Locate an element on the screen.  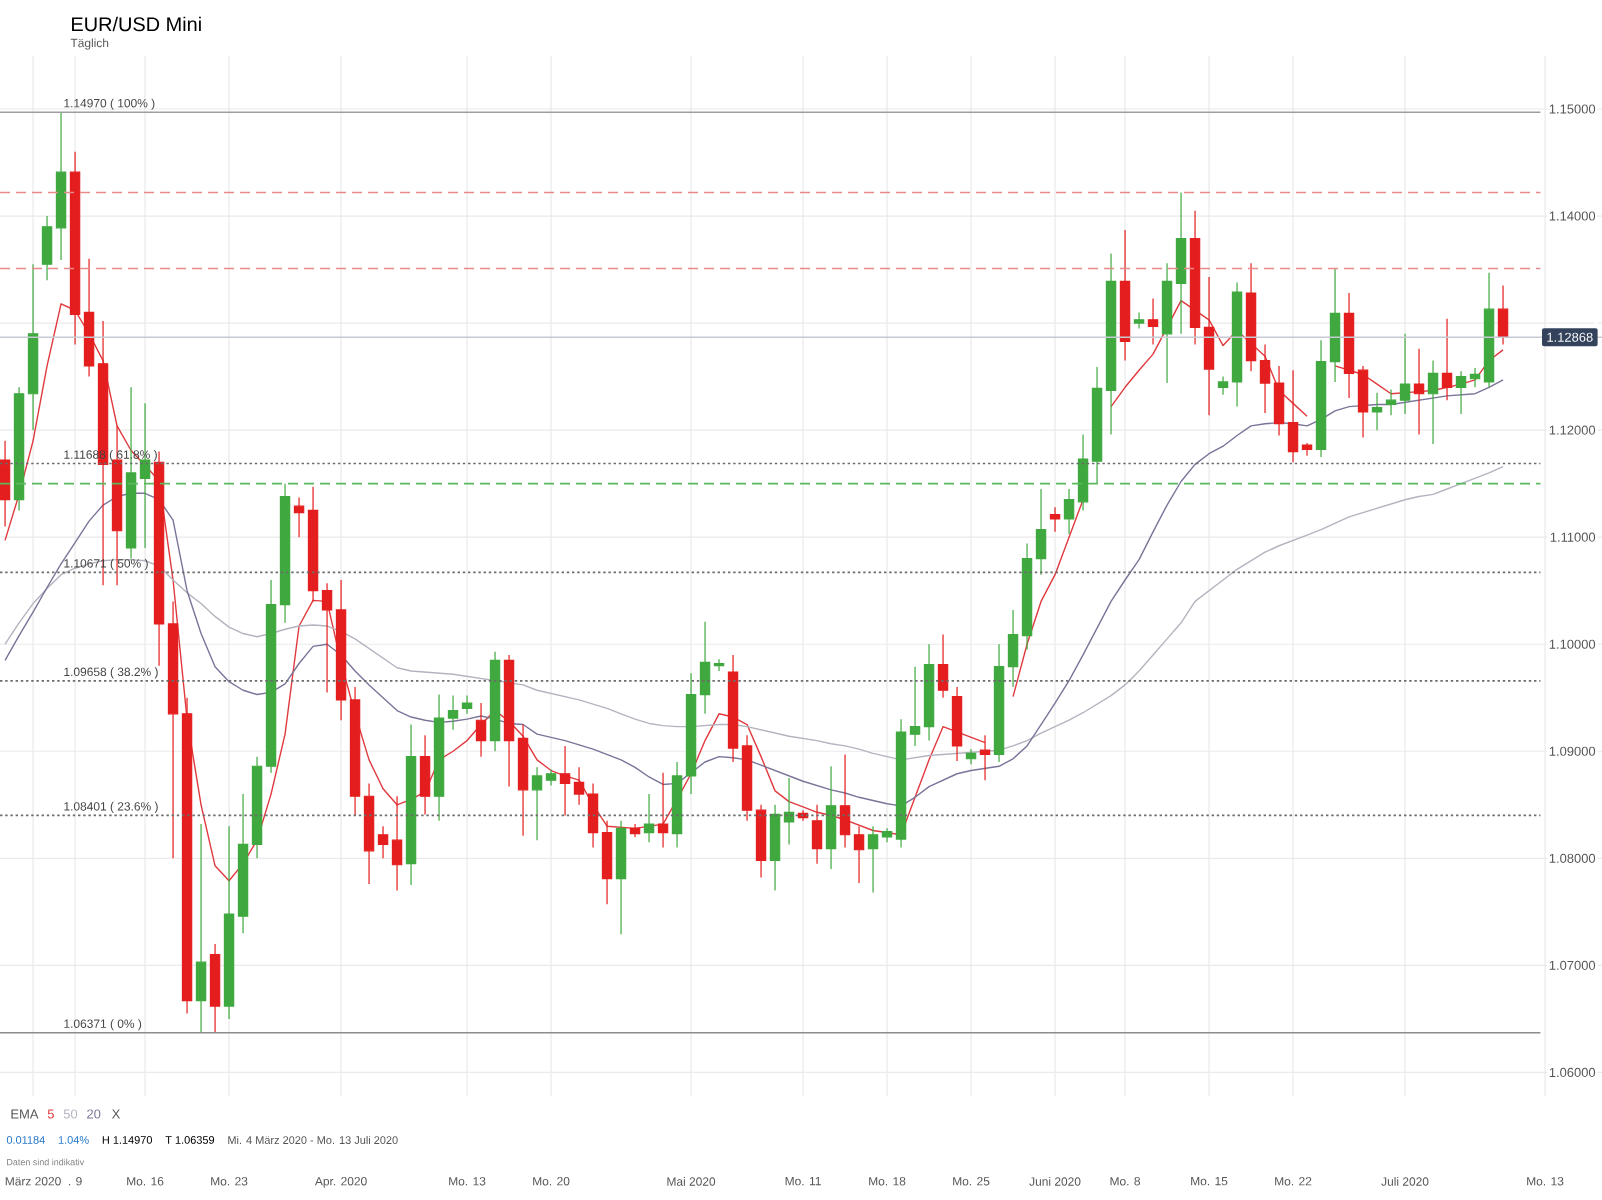
chart-title: EUR/USD Mini is located at coordinates (136, 24).